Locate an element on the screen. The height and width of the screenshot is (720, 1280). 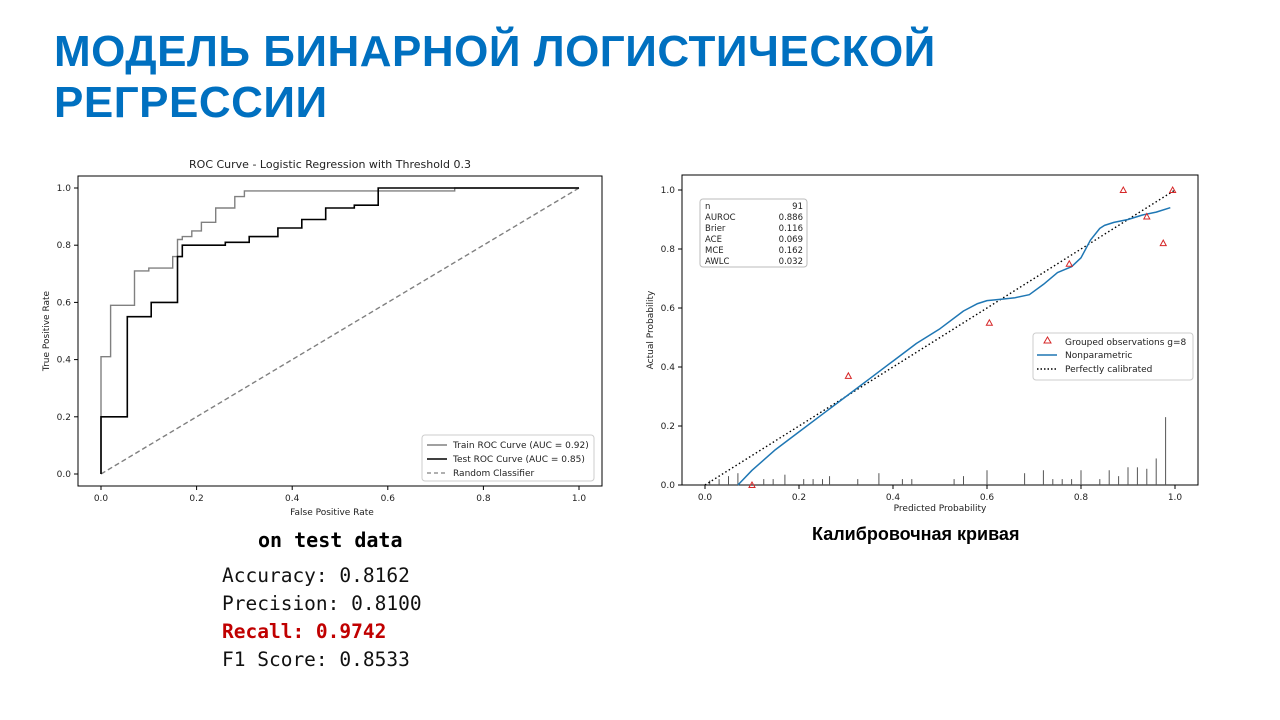
roc-ytick-label: 0.0 is located at coordinates (64, 475).